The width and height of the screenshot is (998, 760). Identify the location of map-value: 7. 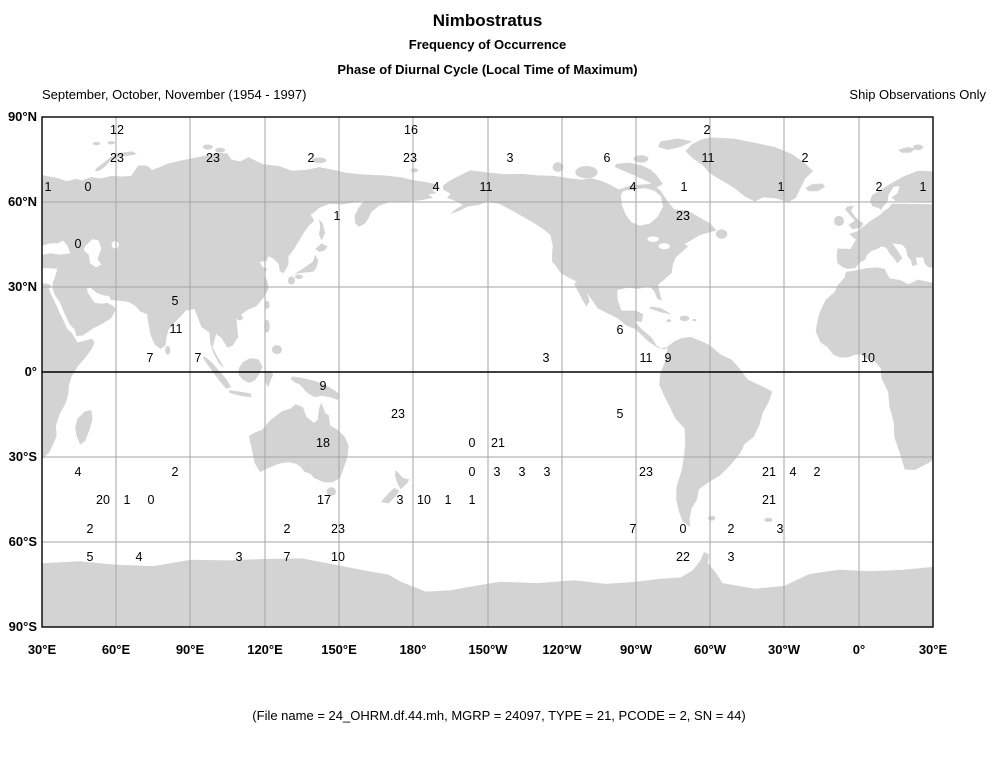
(198, 358).